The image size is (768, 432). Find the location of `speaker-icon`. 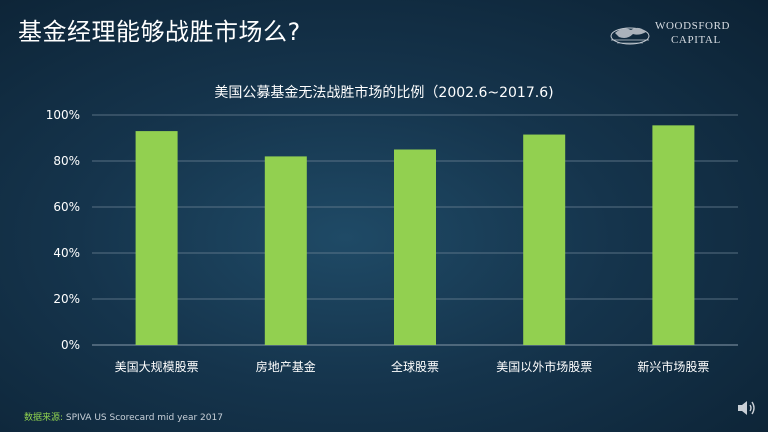

speaker-icon is located at coordinates (747, 408).